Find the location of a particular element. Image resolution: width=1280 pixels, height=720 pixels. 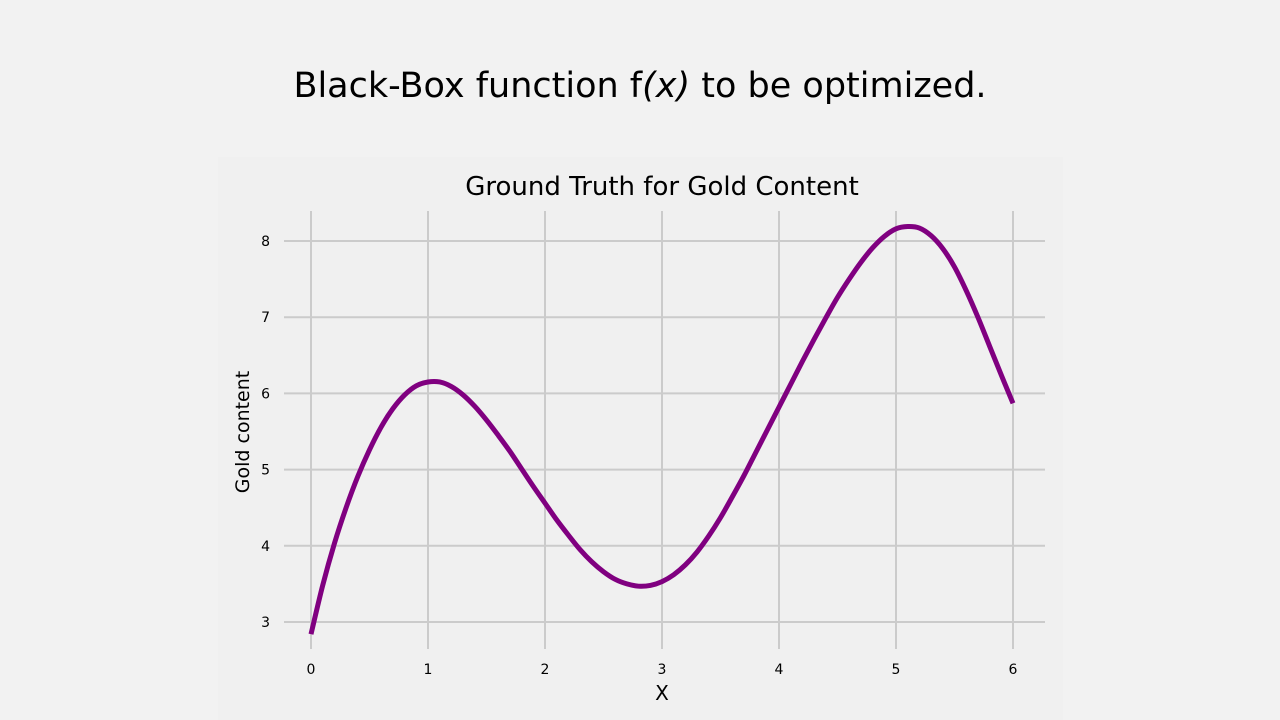

x-tick-label-3: 3 is located at coordinates (662, 670).